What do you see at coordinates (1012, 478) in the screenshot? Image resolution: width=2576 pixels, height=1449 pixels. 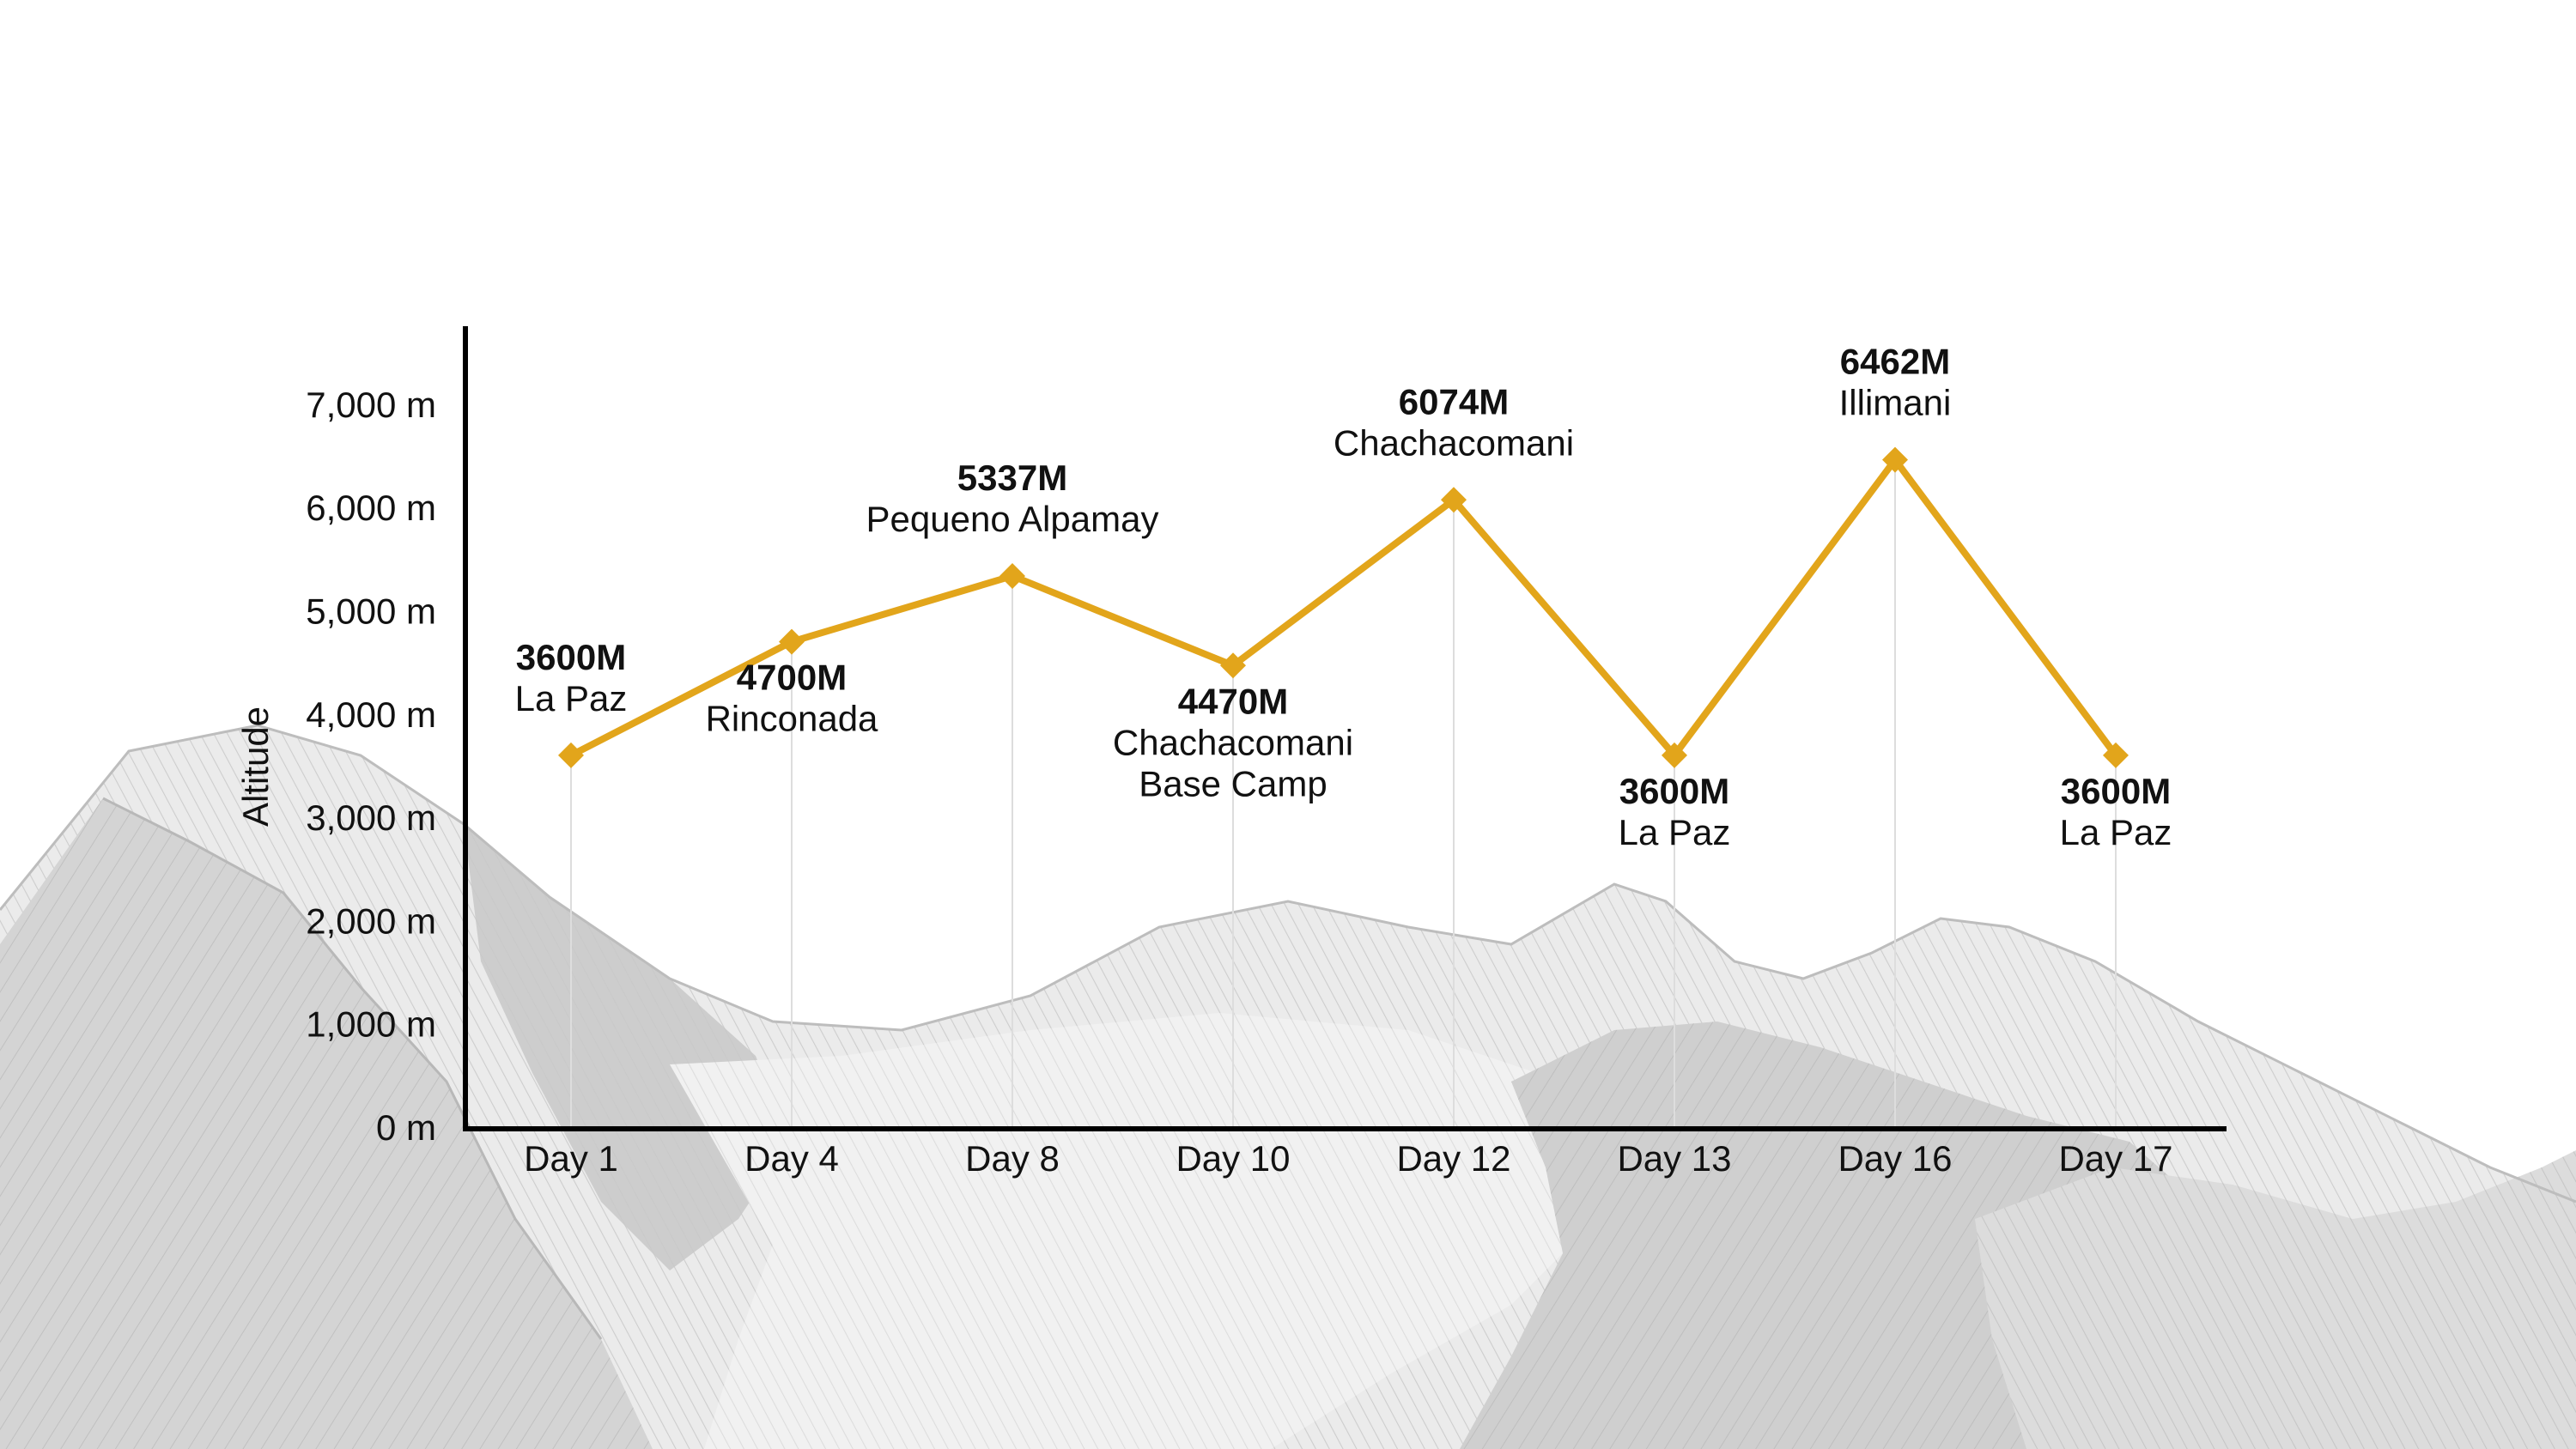 I see `altitude-value-label: 5337M` at bounding box center [1012, 478].